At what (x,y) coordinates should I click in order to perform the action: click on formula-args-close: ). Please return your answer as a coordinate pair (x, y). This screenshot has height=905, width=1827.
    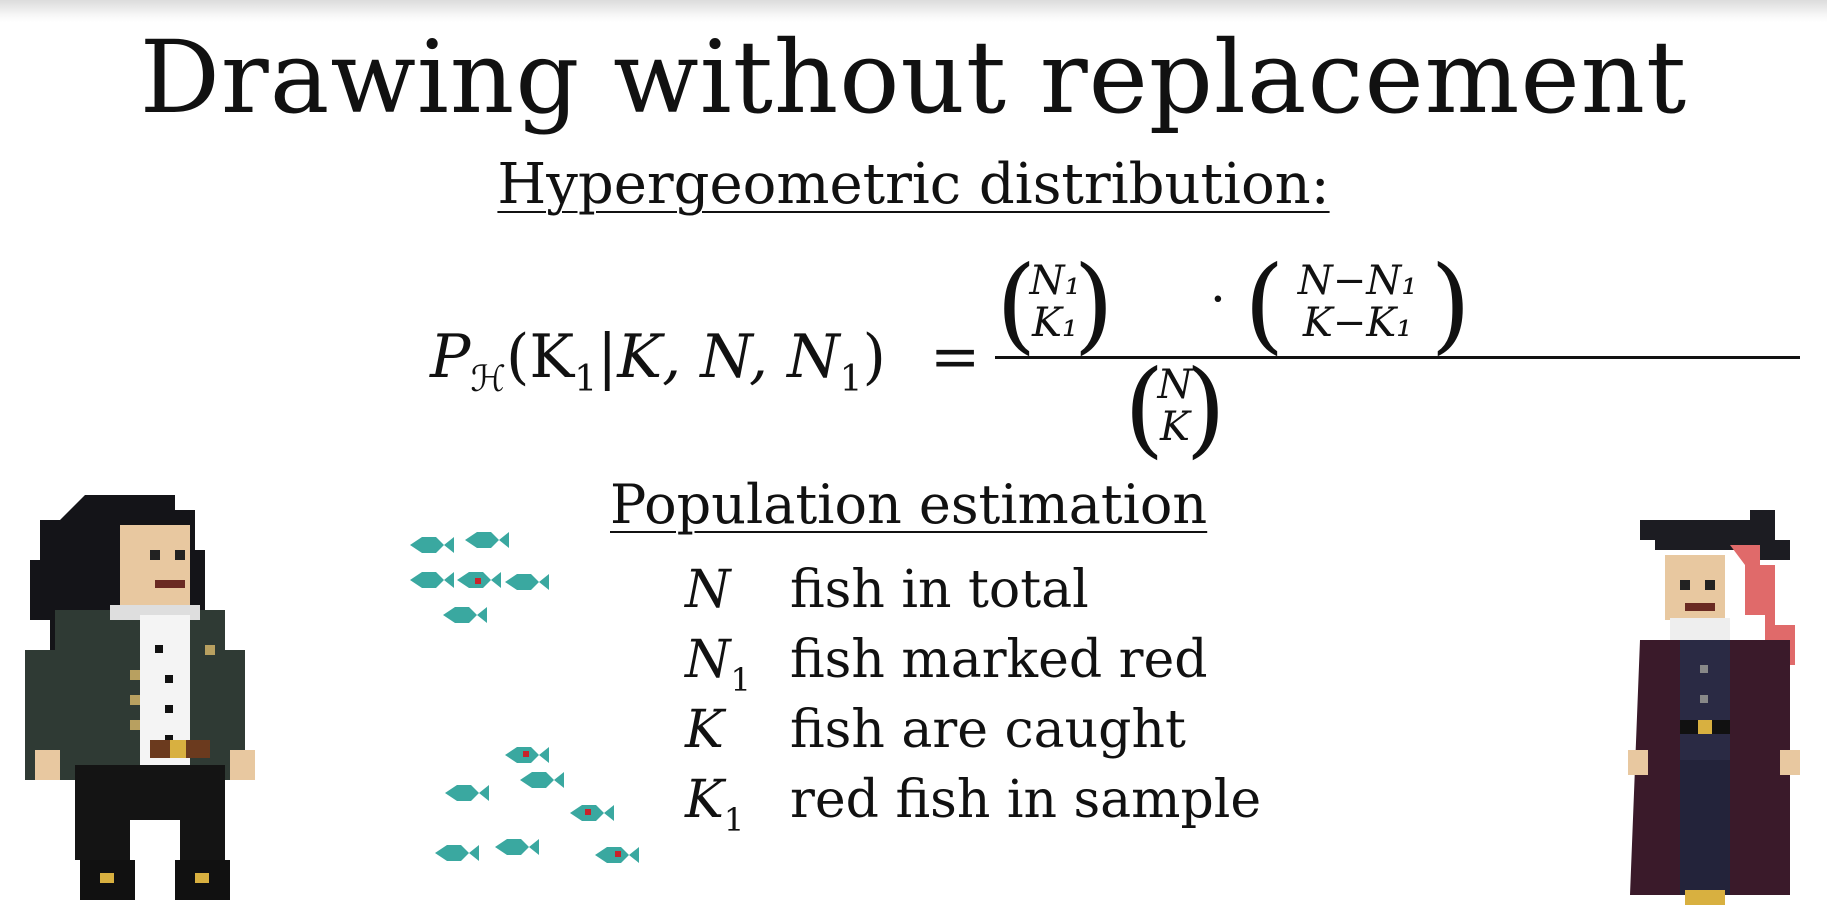
    Looking at the image, I should click on (874, 357).